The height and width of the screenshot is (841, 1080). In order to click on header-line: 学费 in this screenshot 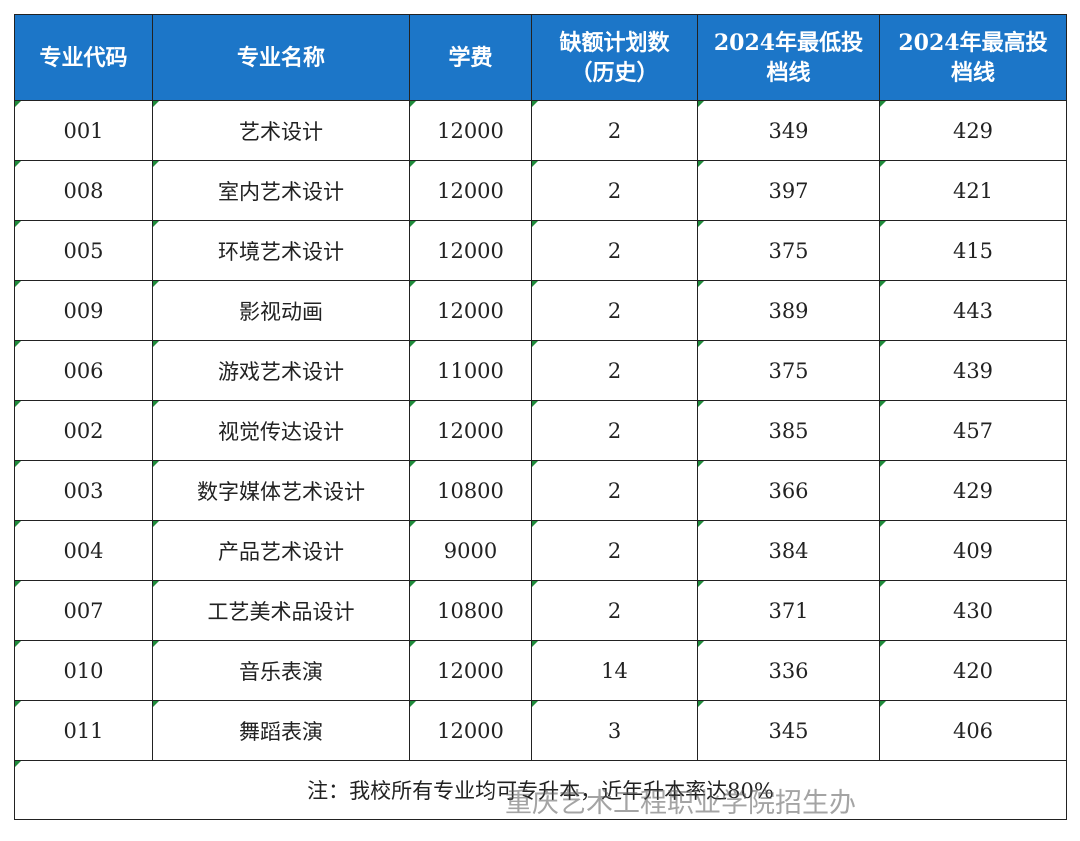, I will do `click(470, 57)`.